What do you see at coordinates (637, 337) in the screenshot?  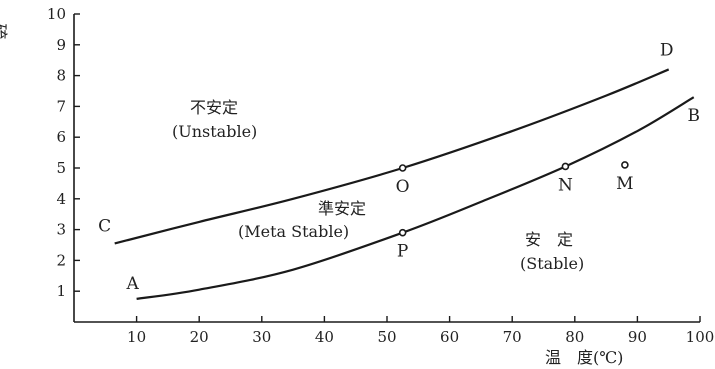 I see `x-tick-label: 90` at bounding box center [637, 337].